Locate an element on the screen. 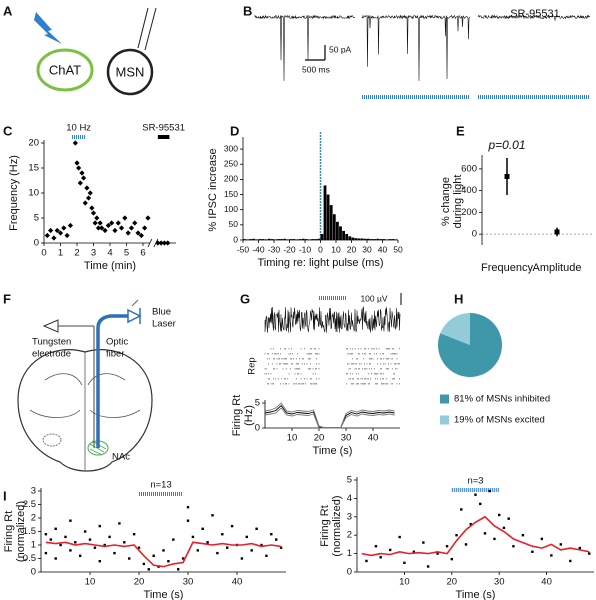 The image size is (596, 600). y-tick-label: 1 is located at coordinates (349, 553).